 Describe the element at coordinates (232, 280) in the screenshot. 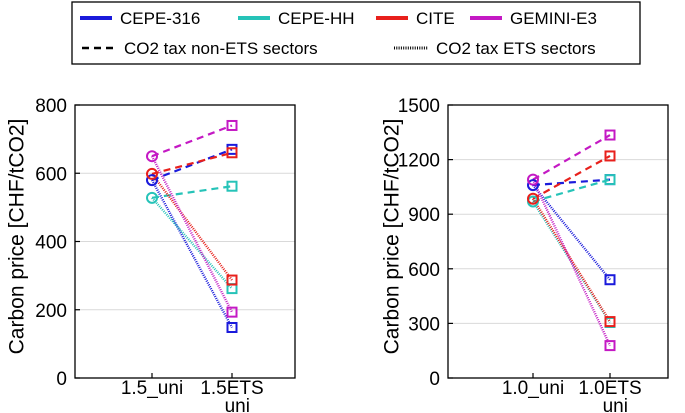

I see `left-cite-ets-marker` at that location.